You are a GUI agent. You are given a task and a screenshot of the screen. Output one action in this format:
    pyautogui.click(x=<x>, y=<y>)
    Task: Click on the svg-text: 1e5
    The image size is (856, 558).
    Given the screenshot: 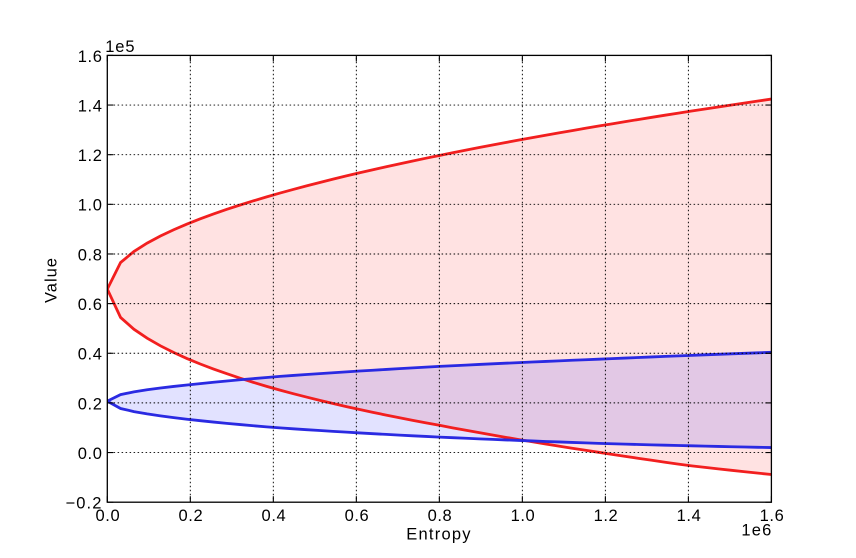 What is the action you would take?
    pyautogui.click(x=120, y=47)
    